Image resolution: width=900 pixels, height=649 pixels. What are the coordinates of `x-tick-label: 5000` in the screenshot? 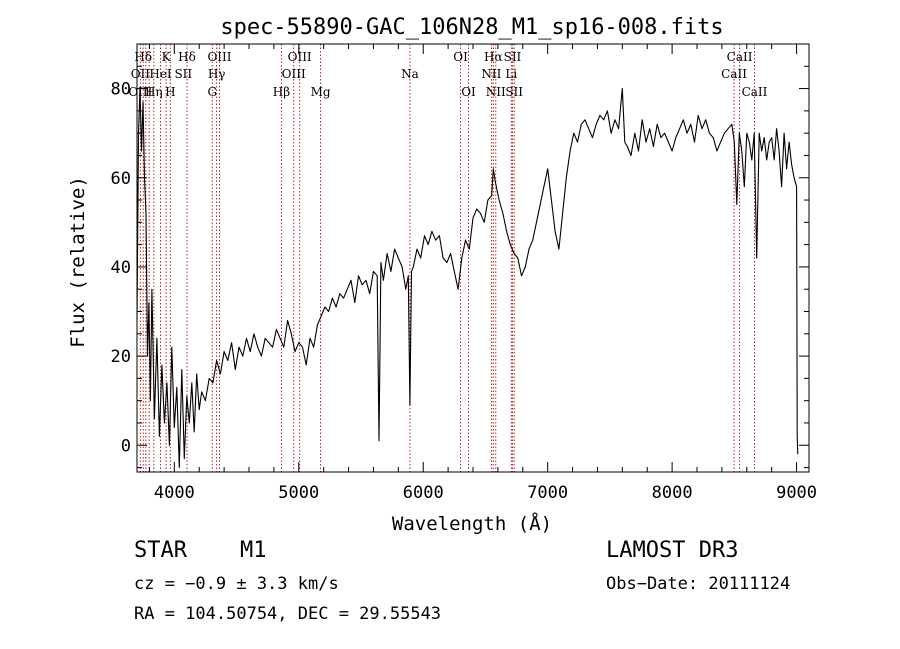 It's located at (298, 493).